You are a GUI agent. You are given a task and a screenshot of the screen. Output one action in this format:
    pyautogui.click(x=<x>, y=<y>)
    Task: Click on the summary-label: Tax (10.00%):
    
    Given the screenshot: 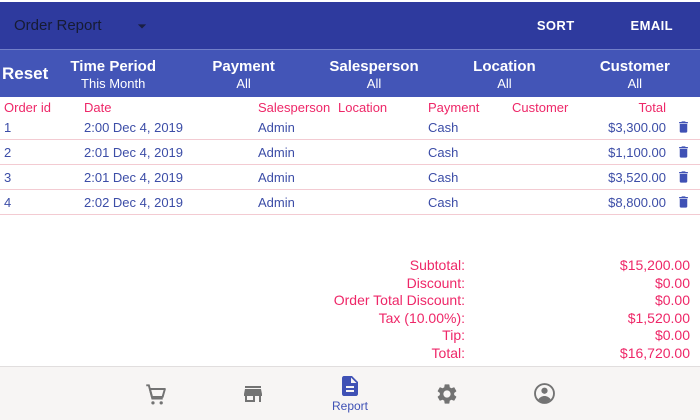 What is the action you would take?
    pyautogui.click(x=421, y=317)
    